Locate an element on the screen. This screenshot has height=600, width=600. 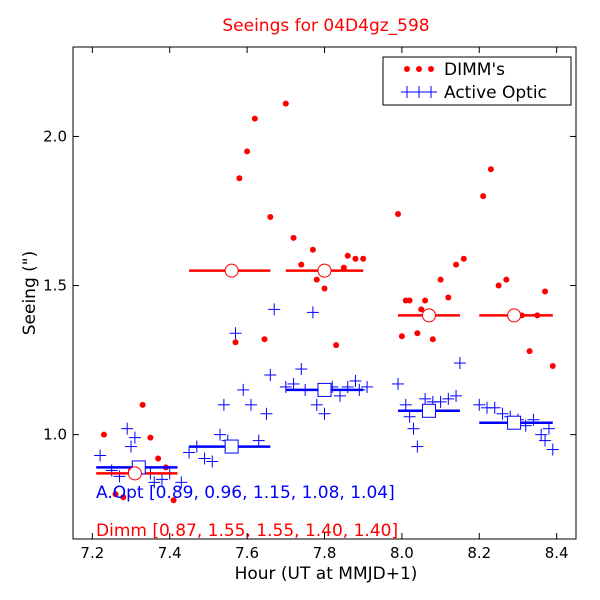
x-tick-label: 7.8 is located at coordinates (325, 553).